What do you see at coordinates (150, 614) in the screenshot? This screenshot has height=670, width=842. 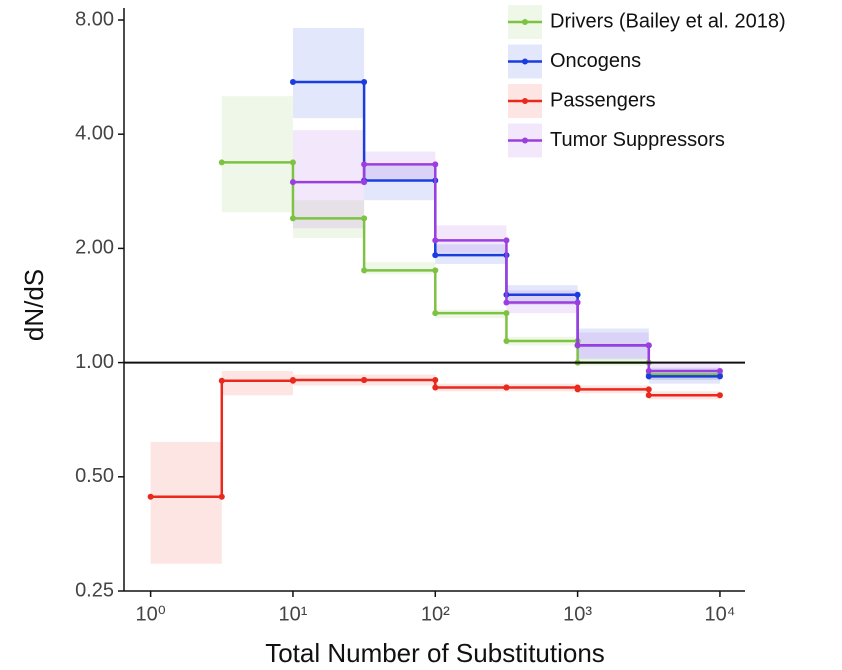 I see `x-tick-label: 10⁰` at bounding box center [150, 614].